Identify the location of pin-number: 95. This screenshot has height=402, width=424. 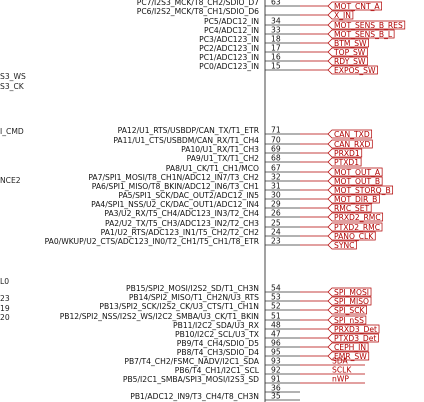
(276, 352).